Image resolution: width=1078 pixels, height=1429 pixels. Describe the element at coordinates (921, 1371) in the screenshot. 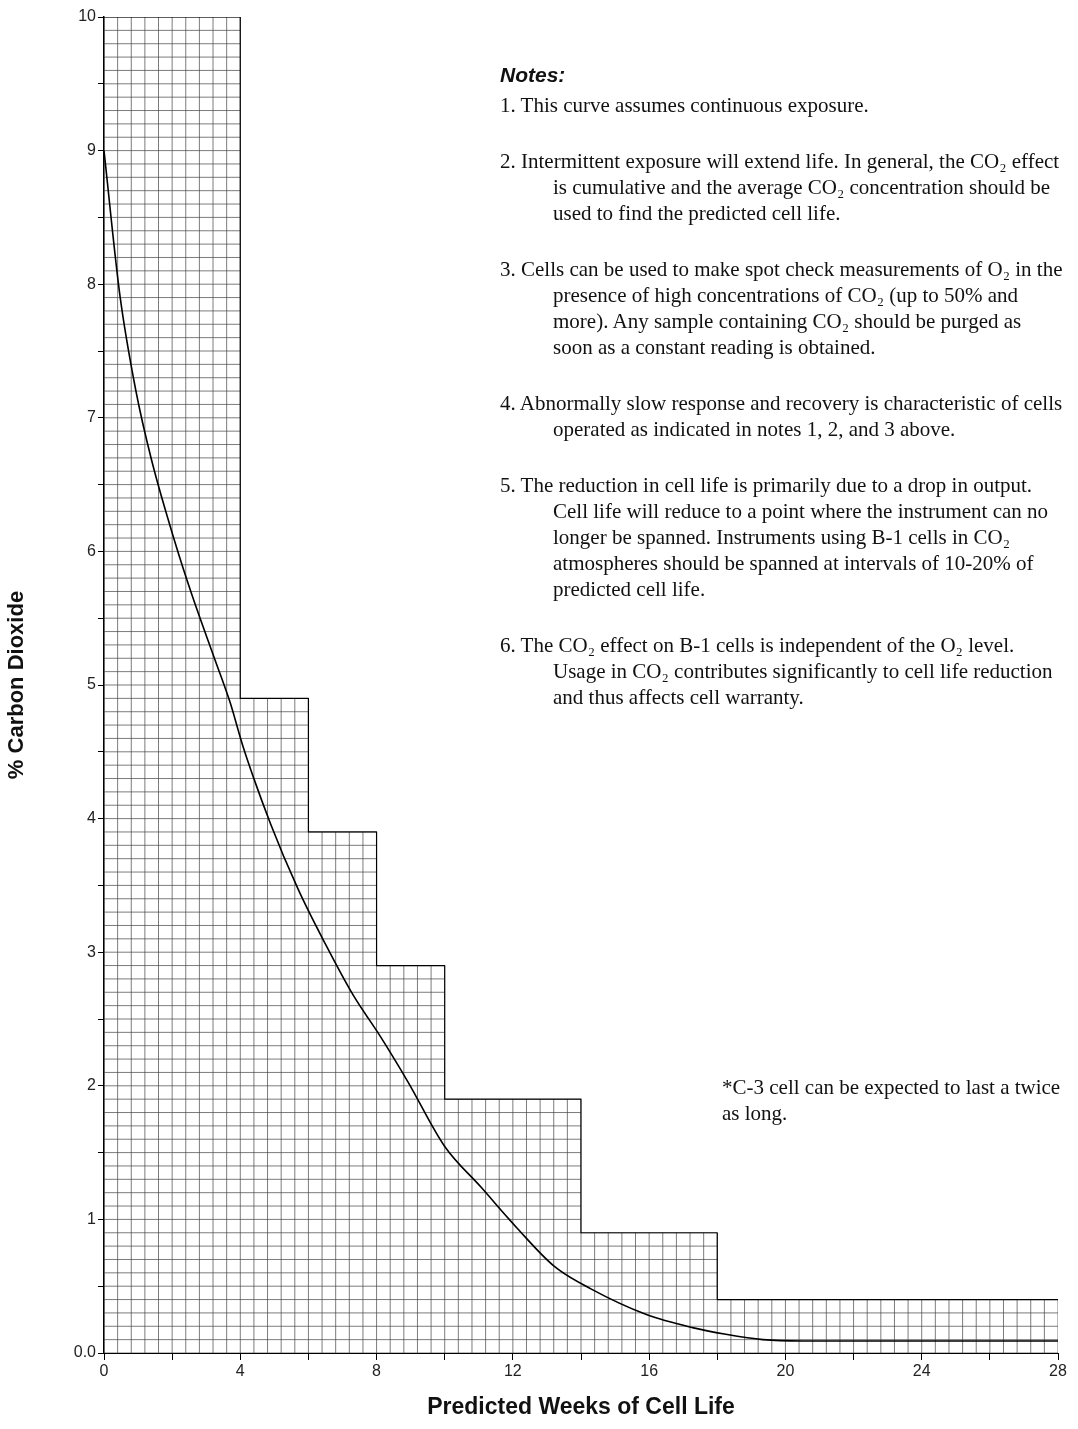

I see `x-tick-label: 24` at that location.